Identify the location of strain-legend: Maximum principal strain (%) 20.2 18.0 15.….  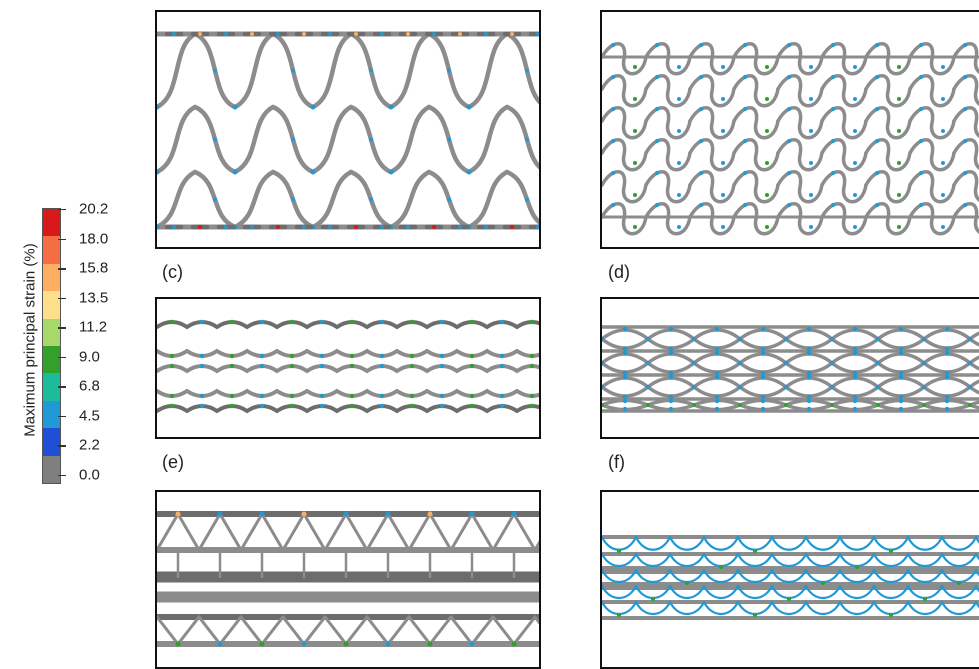
(65, 345).